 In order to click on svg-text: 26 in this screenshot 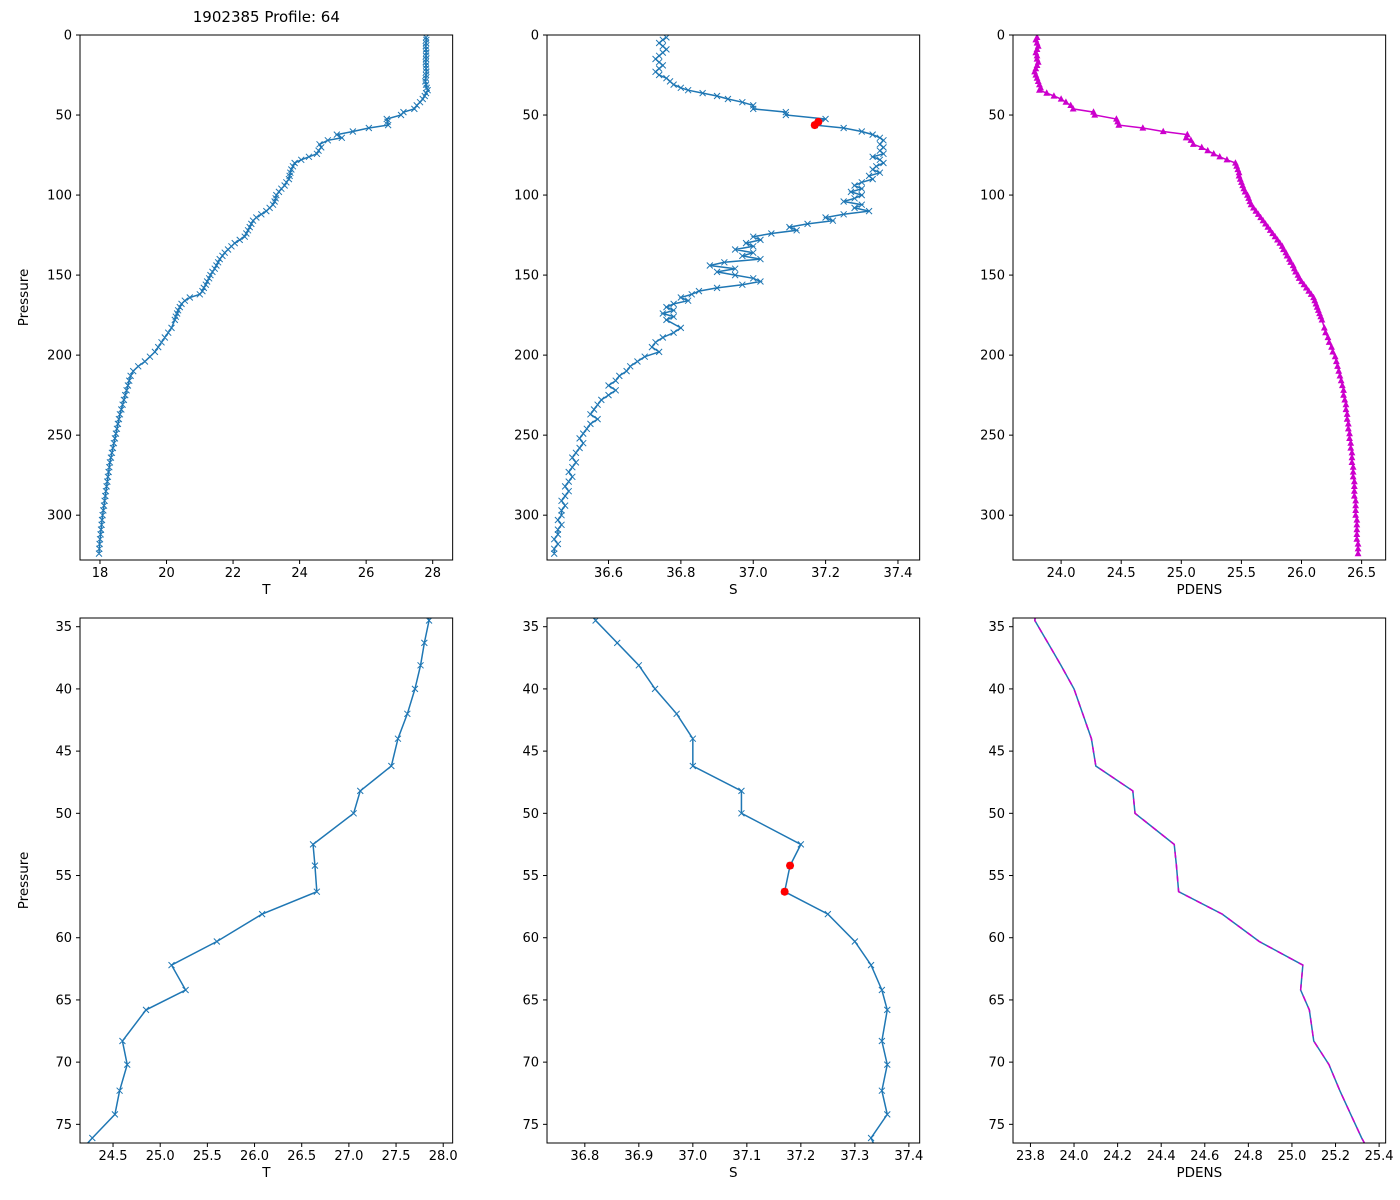, I will do `click(366, 573)`.